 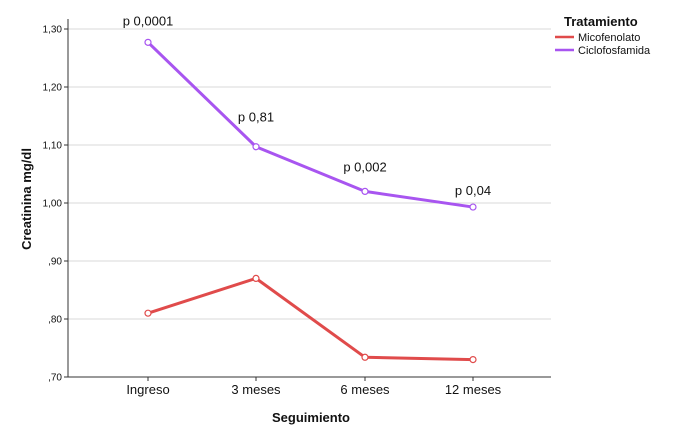 I want to click on x-tick-label: 12 meses, so click(x=473, y=389).